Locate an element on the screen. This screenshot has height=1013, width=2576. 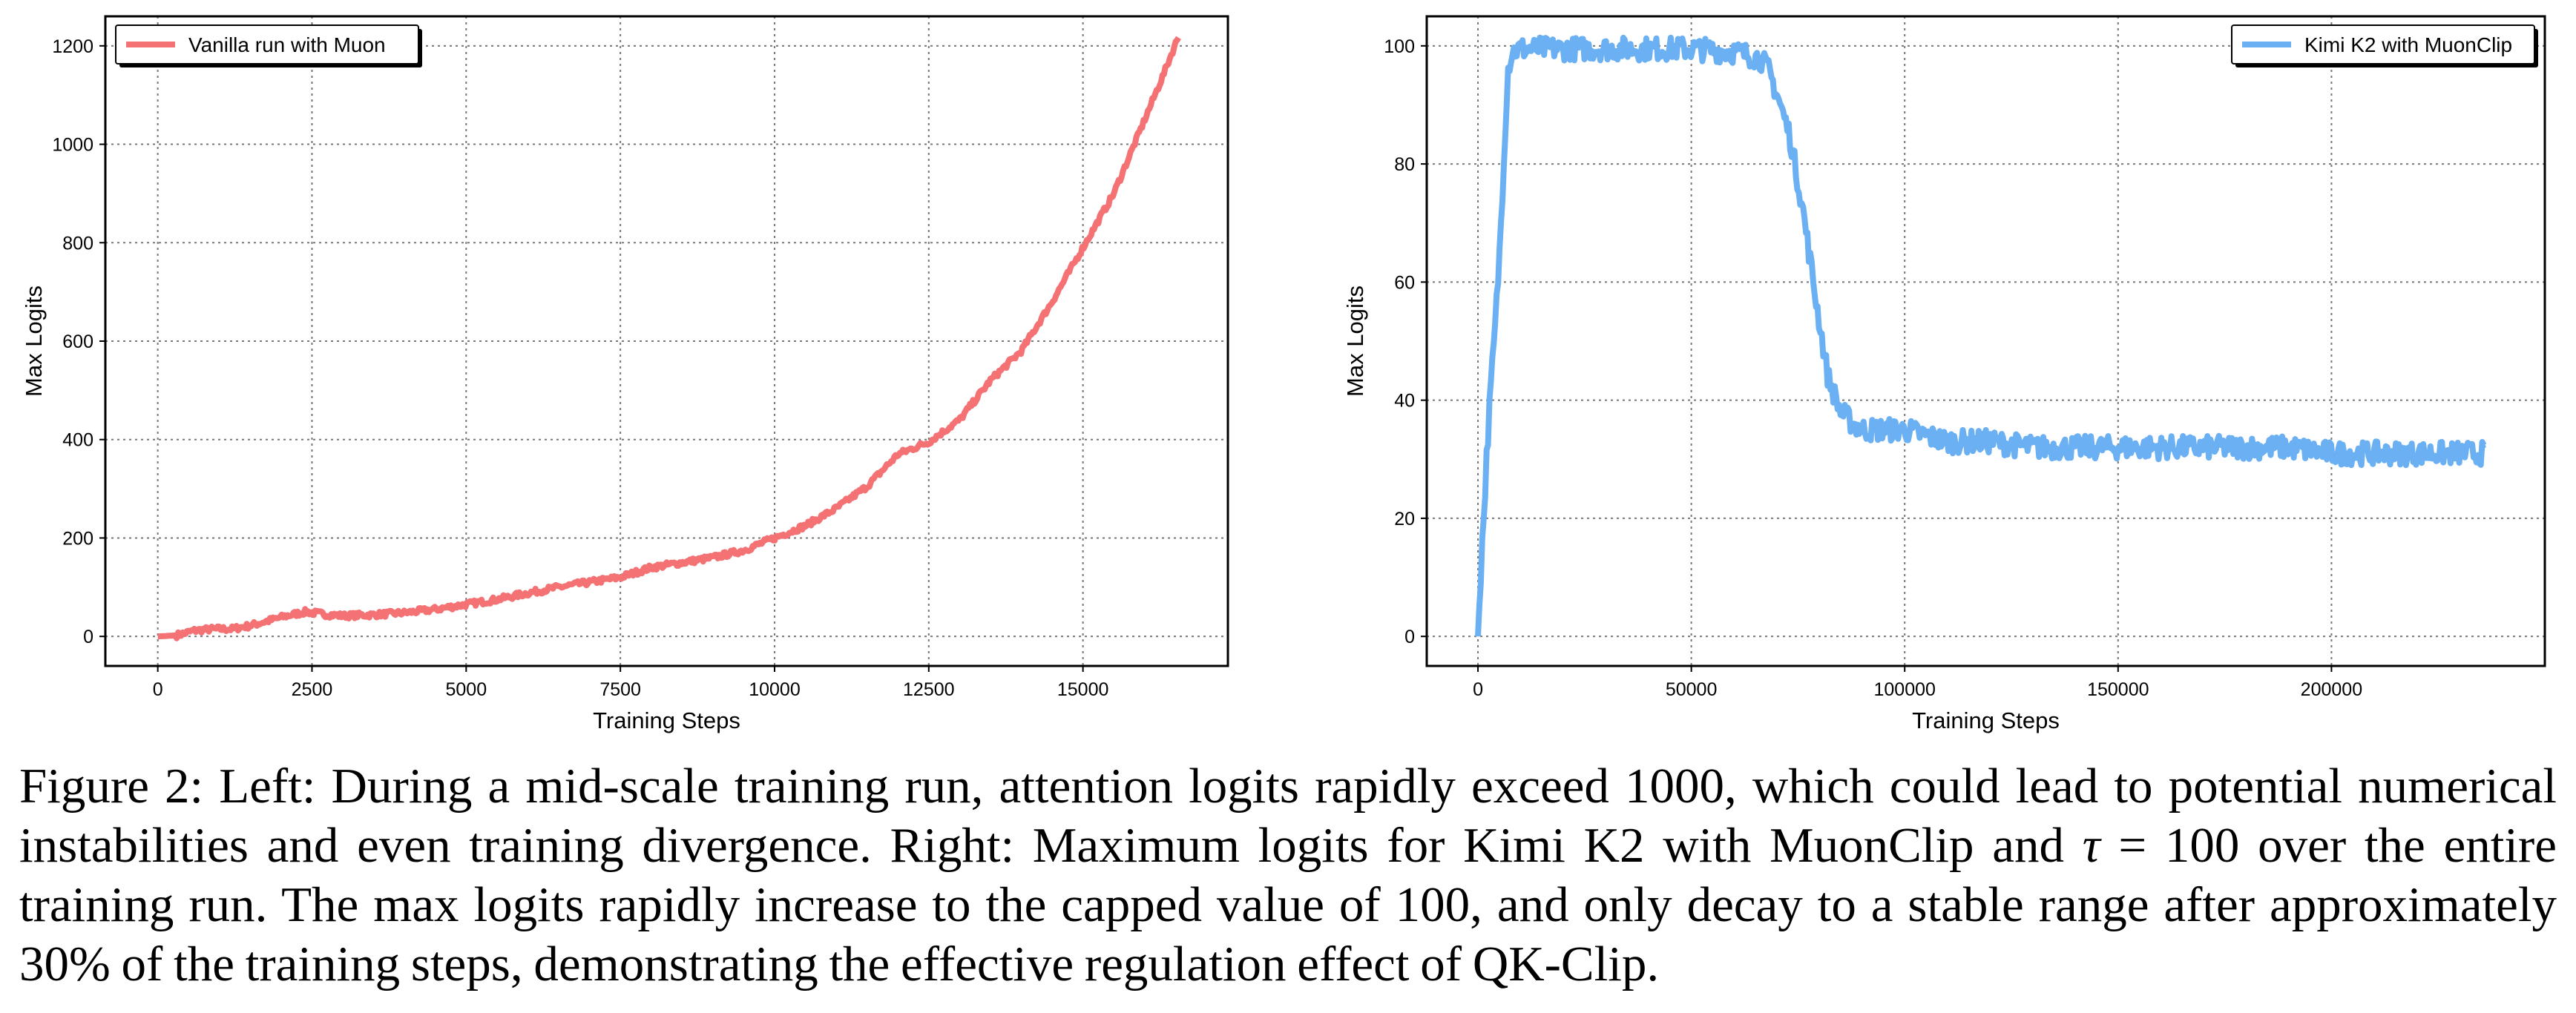
x-tick-label: 12500 is located at coordinates (929, 690).